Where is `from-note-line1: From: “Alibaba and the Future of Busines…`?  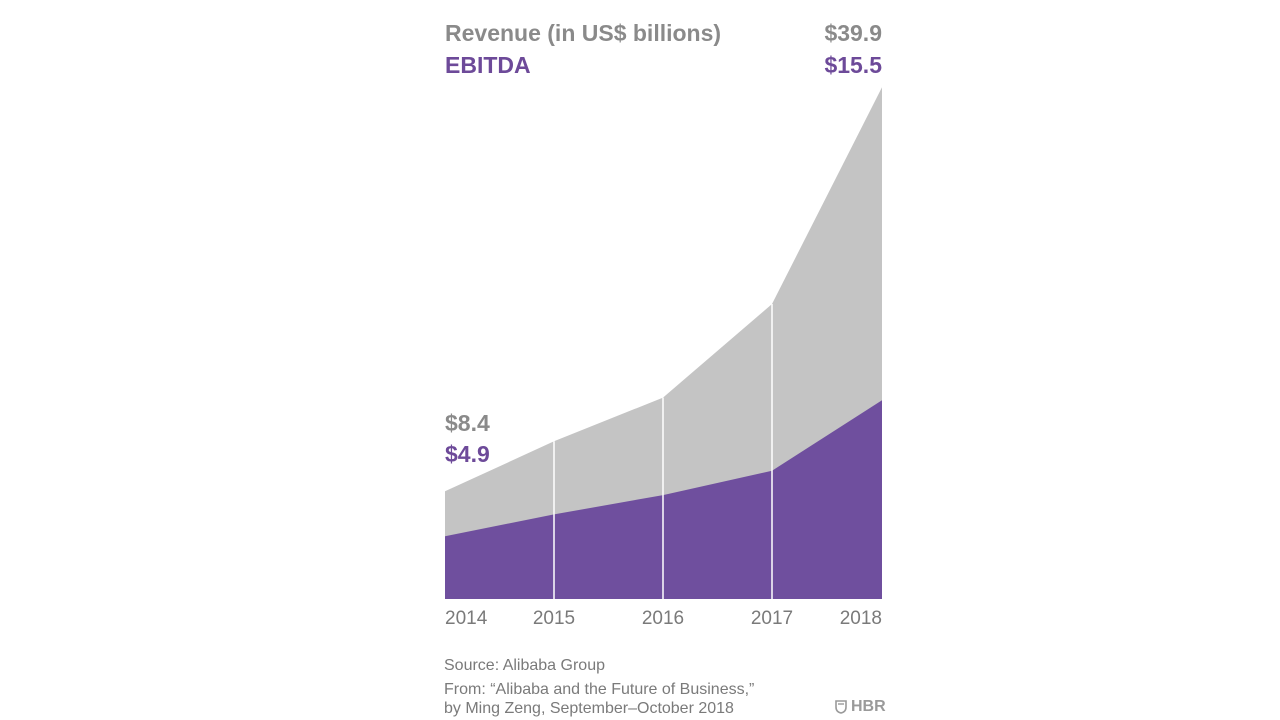 from-note-line1: From: “Alibaba and the Future of Busines… is located at coordinates (599, 689).